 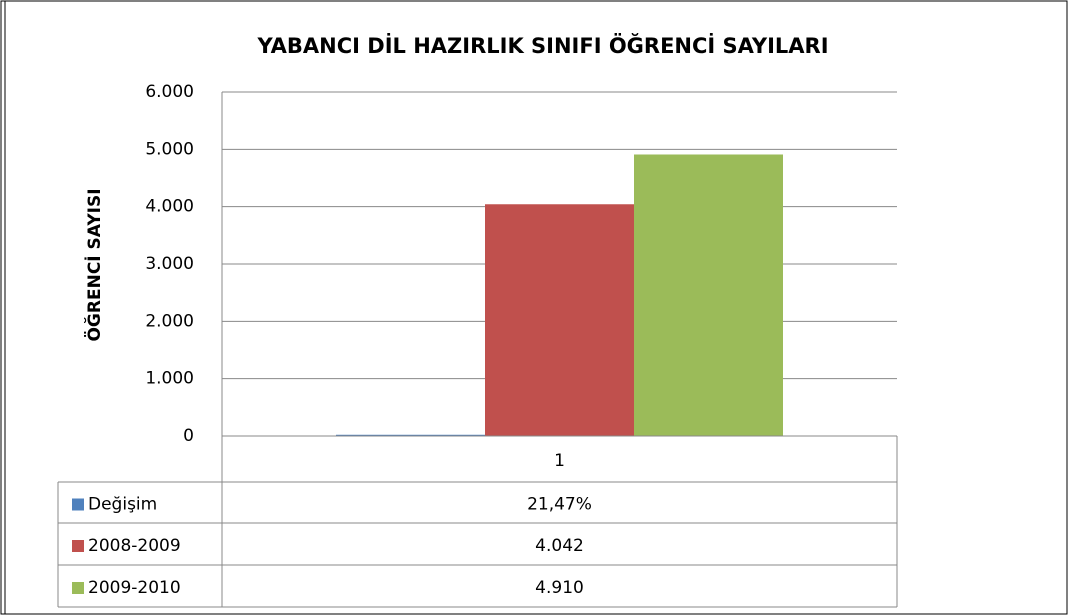 What do you see at coordinates (559, 461) in the screenshot?
I see `x-tick-label: 1` at bounding box center [559, 461].